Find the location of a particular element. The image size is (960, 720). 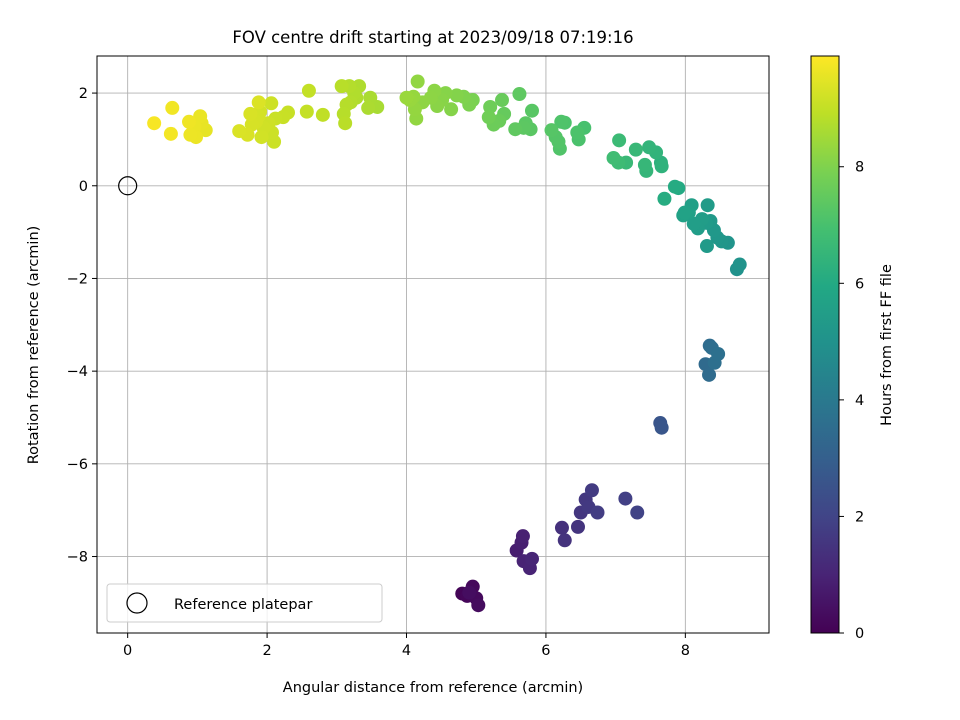

y-axis-label: Rotation from reference (arcmin) is located at coordinates (34, 345).